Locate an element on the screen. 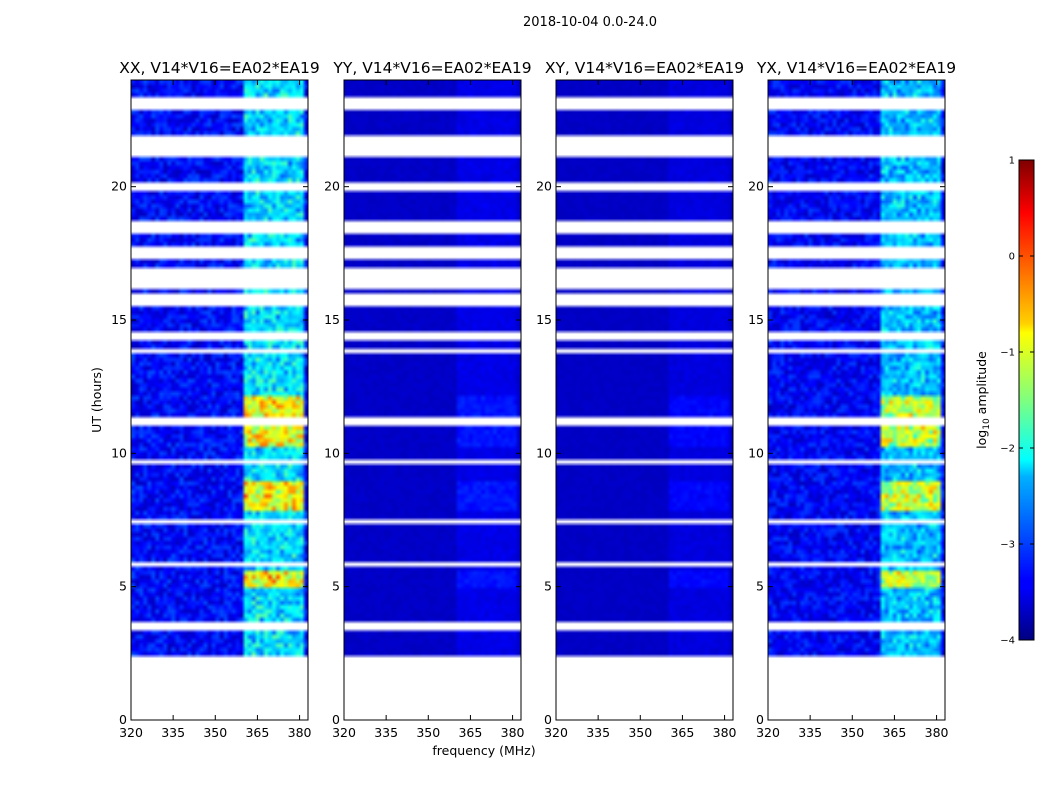 This screenshot has height=800, width=1050. heatmap-yx is located at coordinates (856, 400).